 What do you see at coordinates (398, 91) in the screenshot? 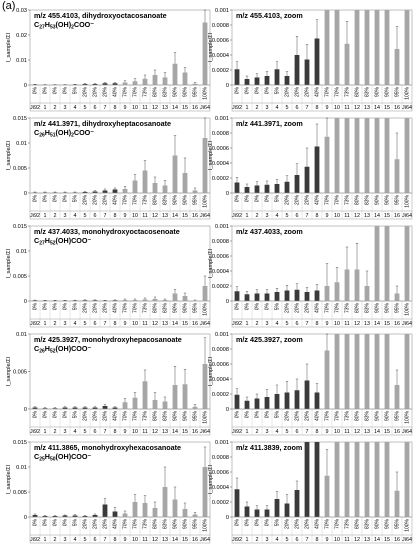
I see `percent-label: 95%` at bounding box center [398, 91].